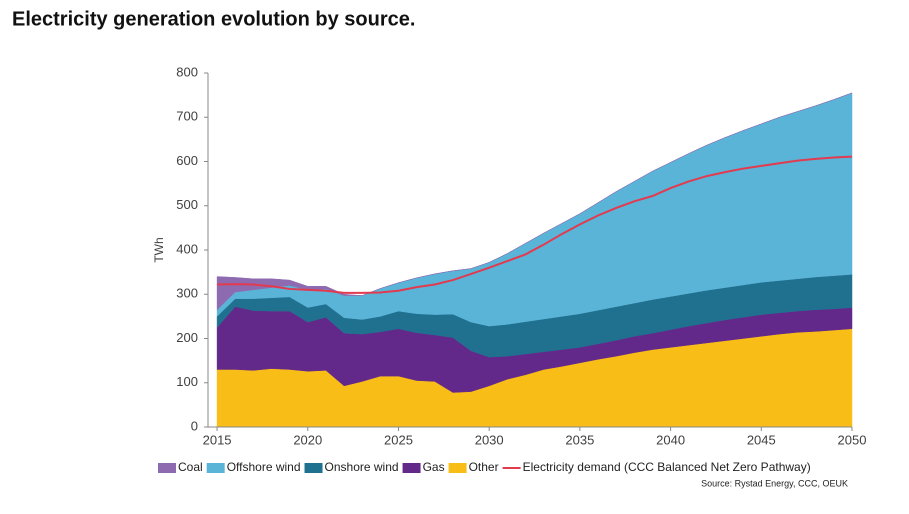  What do you see at coordinates (761, 439) in the screenshot?
I see `x-tick-label: 2045` at bounding box center [761, 439].